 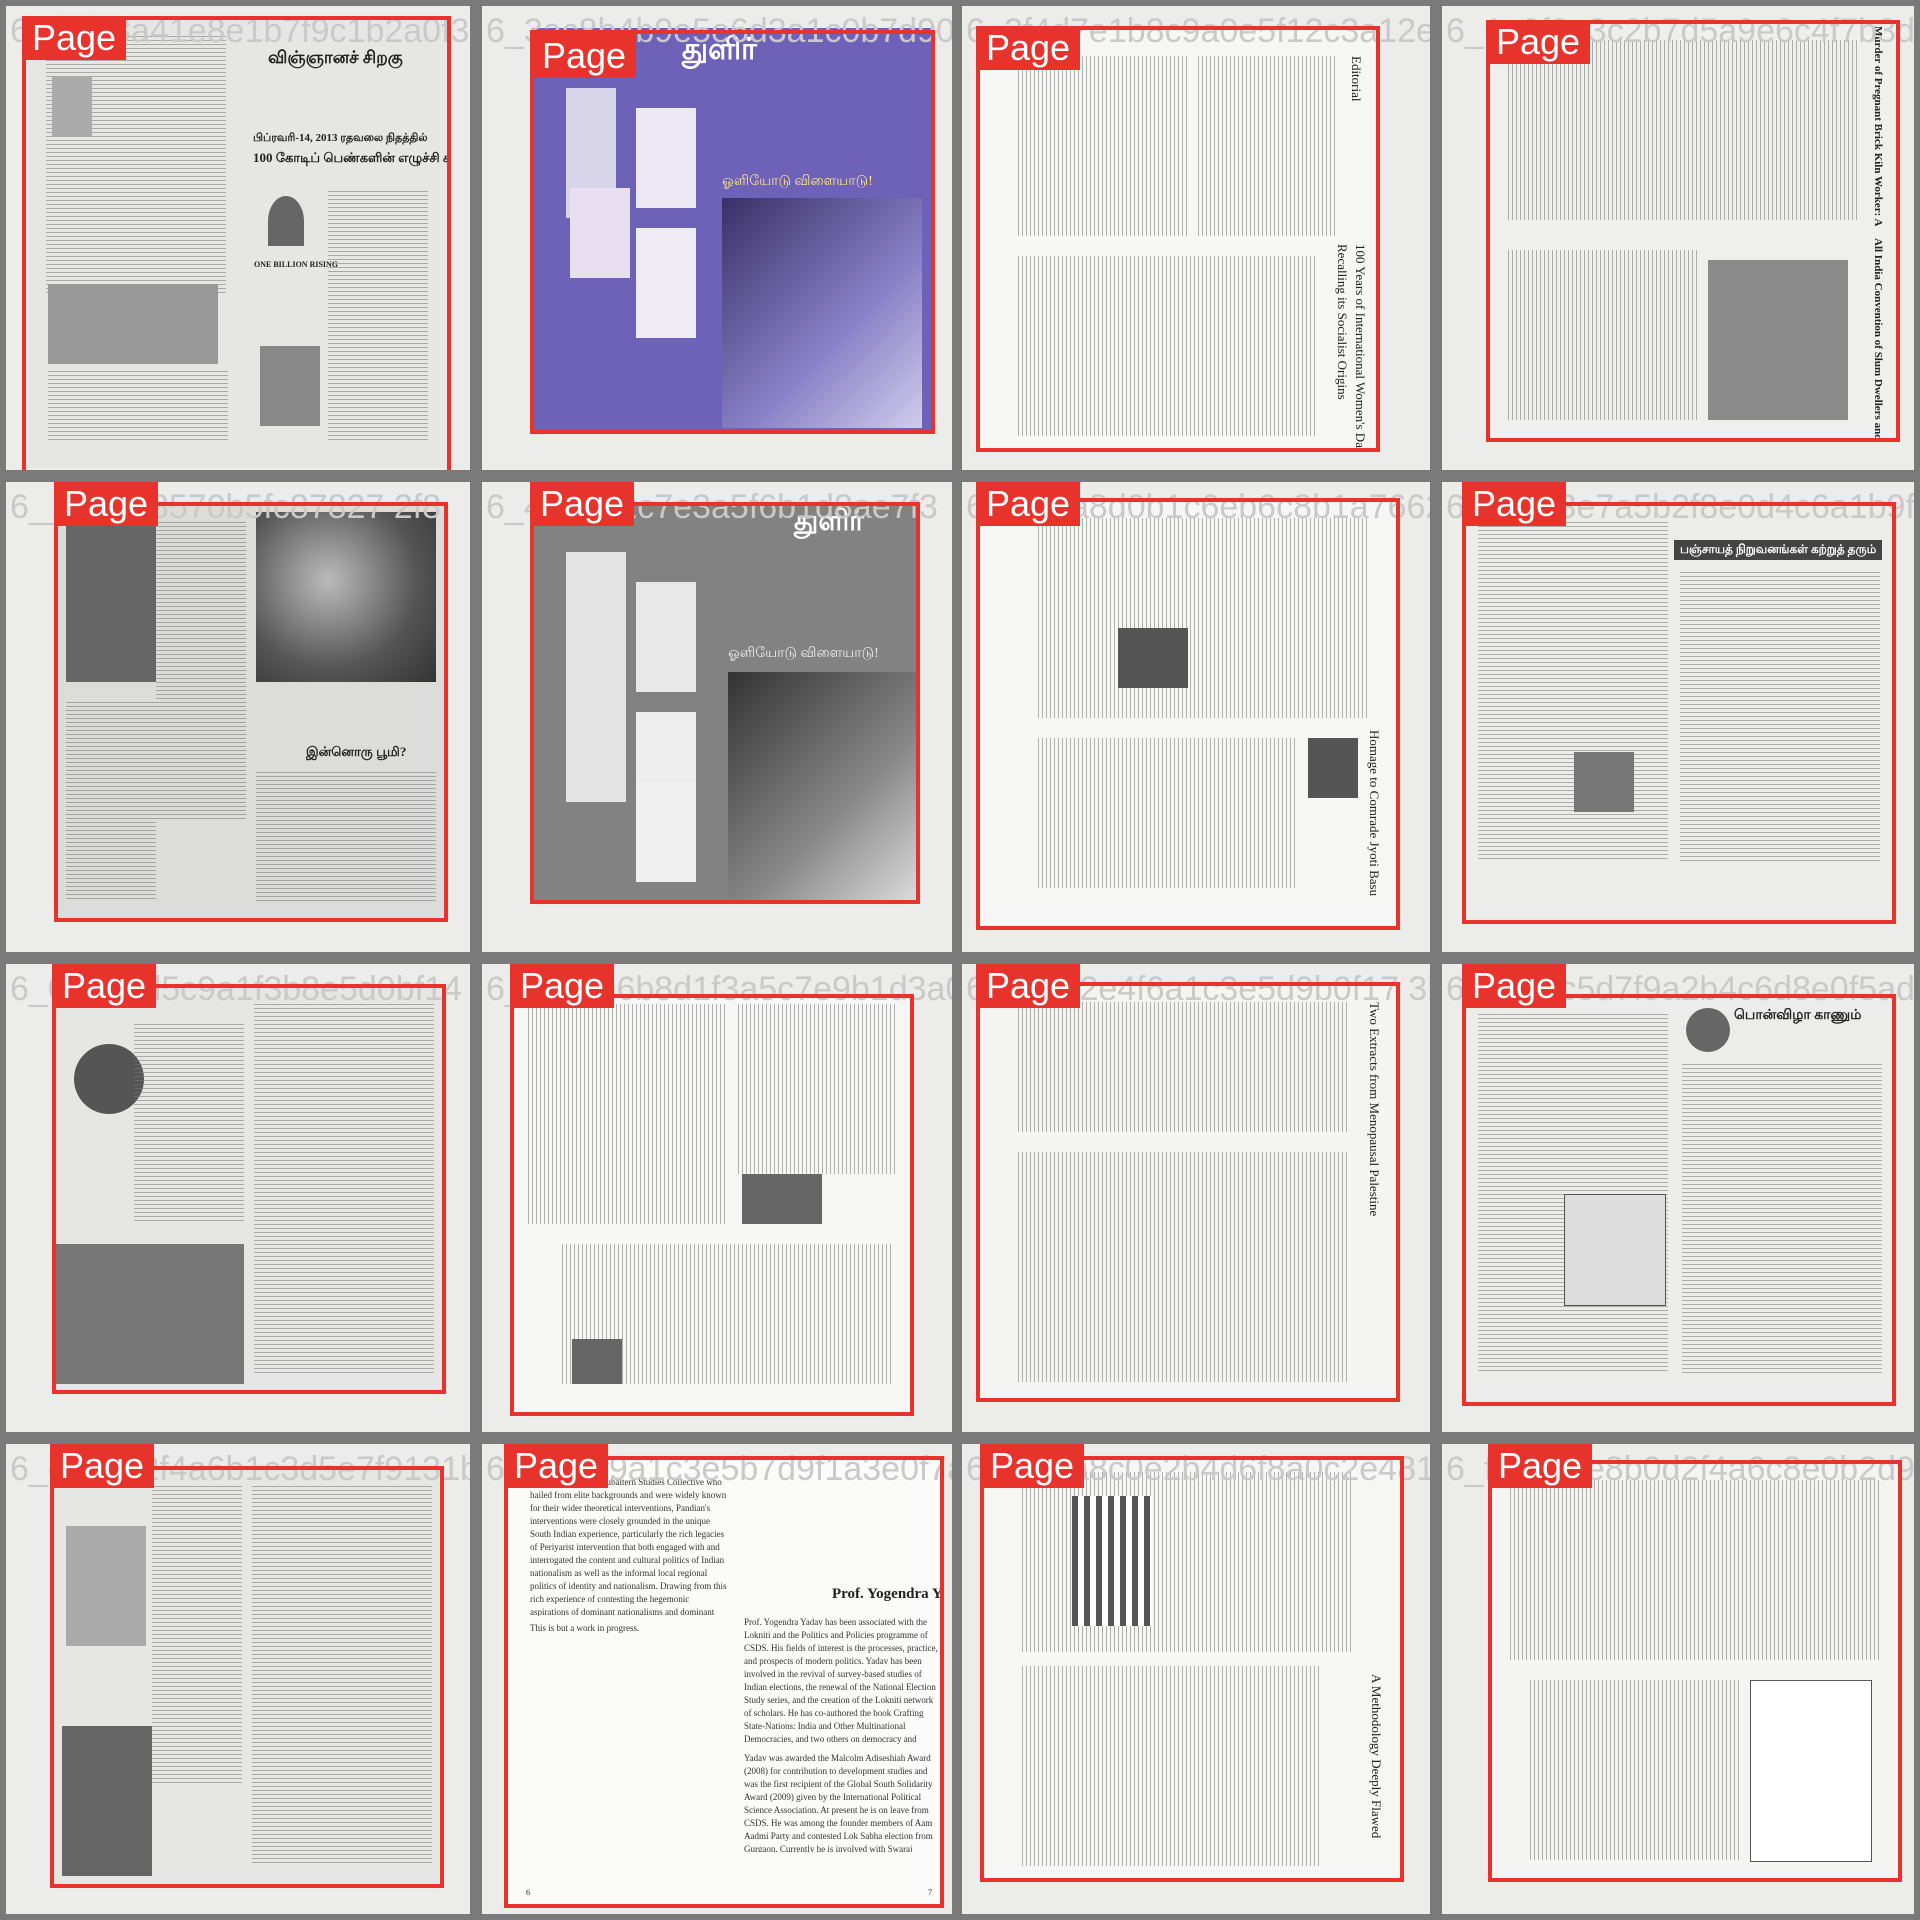 What do you see at coordinates (286, 221) in the screenshot?
I see `logo-image` at bounding box center [286, 221].